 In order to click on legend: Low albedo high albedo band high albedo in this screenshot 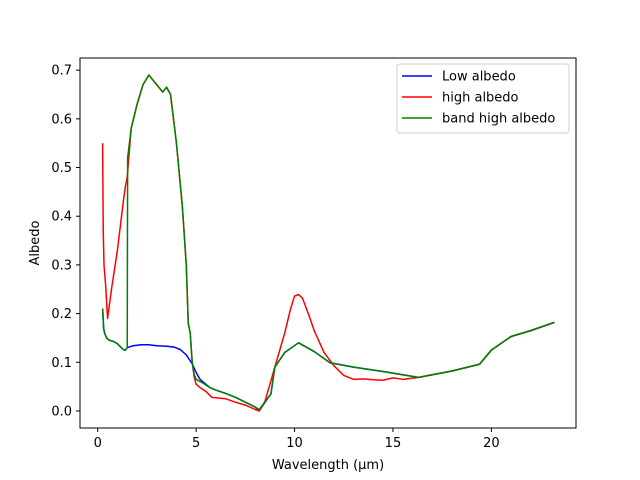, I will do `click(483, 98)`.